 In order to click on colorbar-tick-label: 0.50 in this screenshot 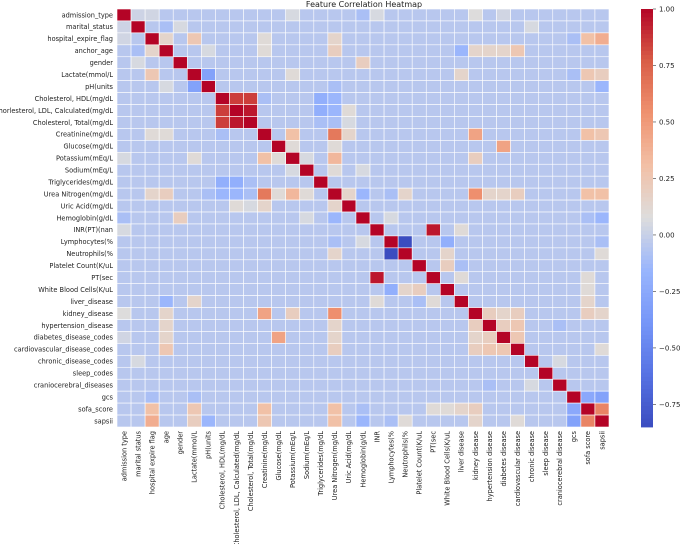, I will do `click(667, 122)`.